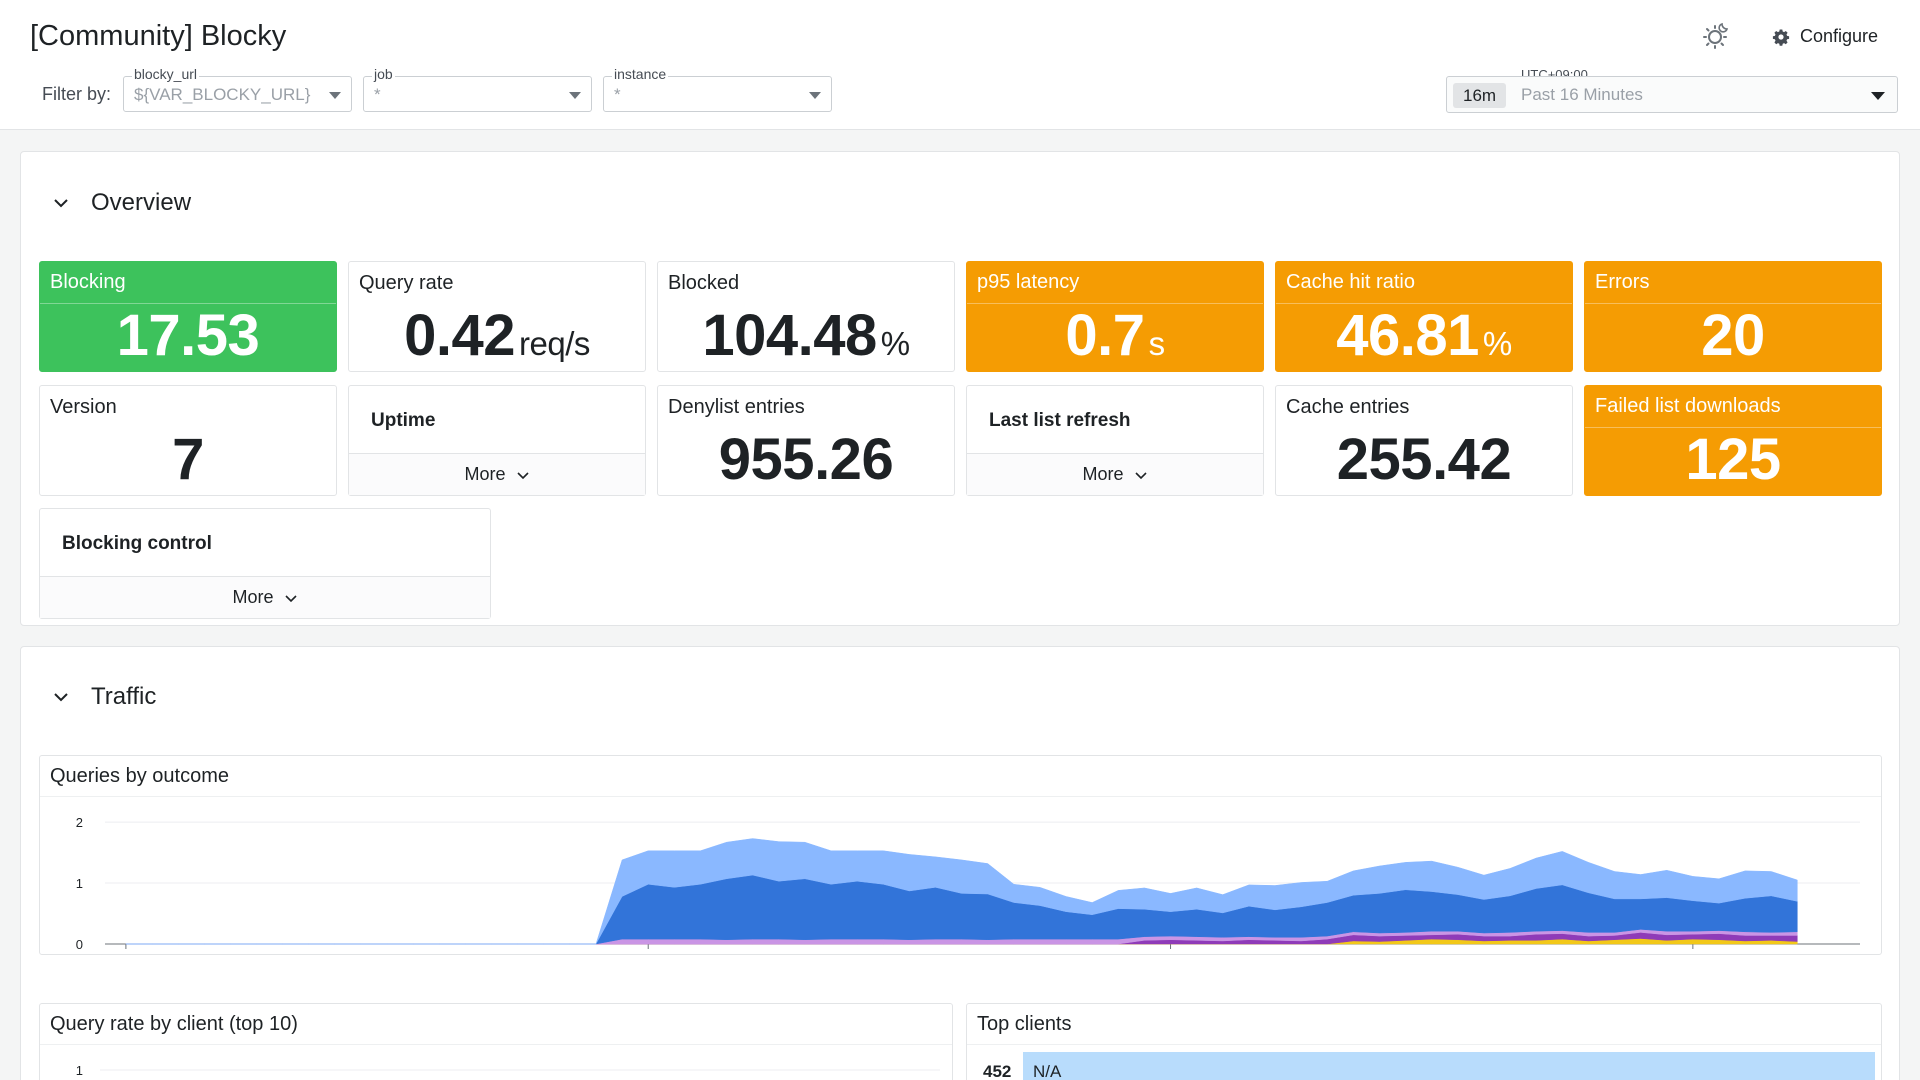 This screenshot has height=1080, width=1920. I want to click on configure-label: Configure, so click(1839, 36).